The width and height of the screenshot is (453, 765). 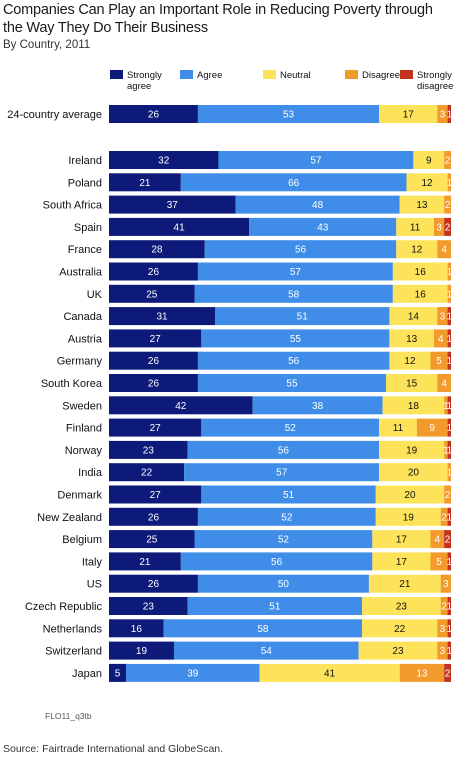 I want to click on data-label: 37, so click(x=173, y=205).